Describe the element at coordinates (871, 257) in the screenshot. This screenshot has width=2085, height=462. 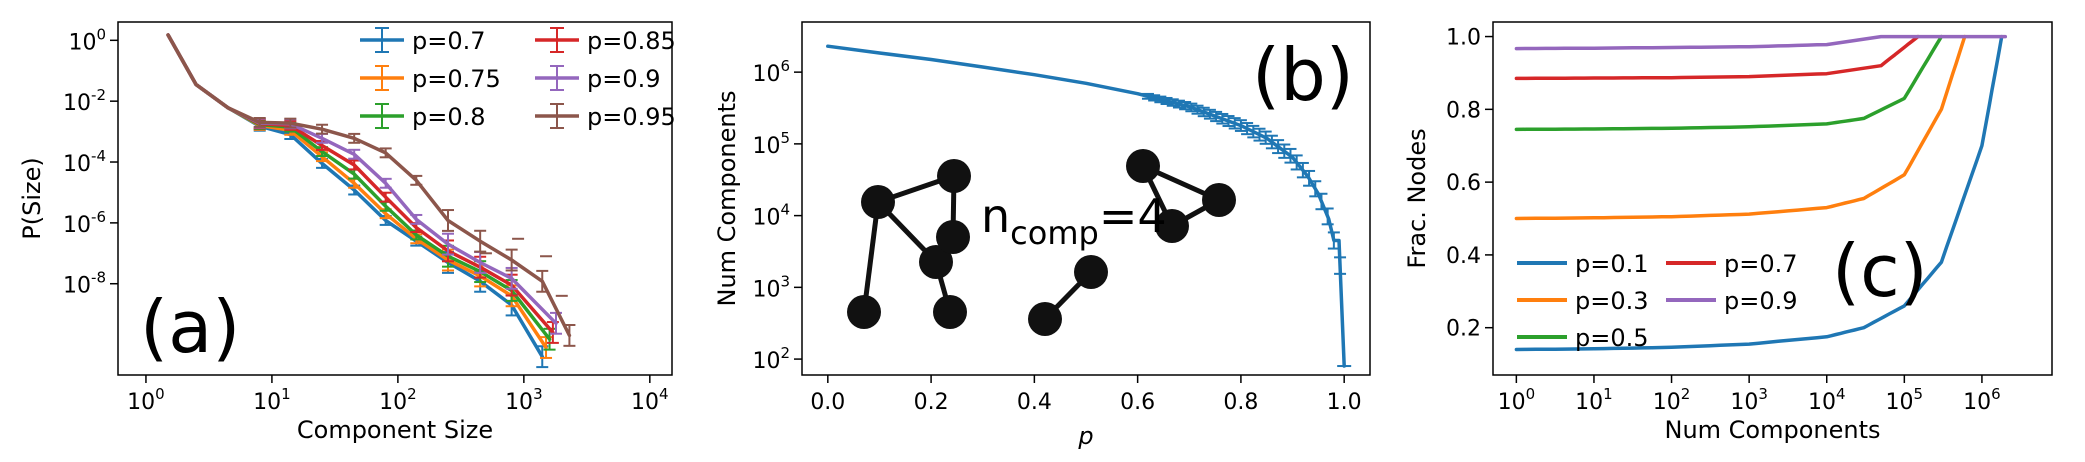
I see `graph-edge` at that location.